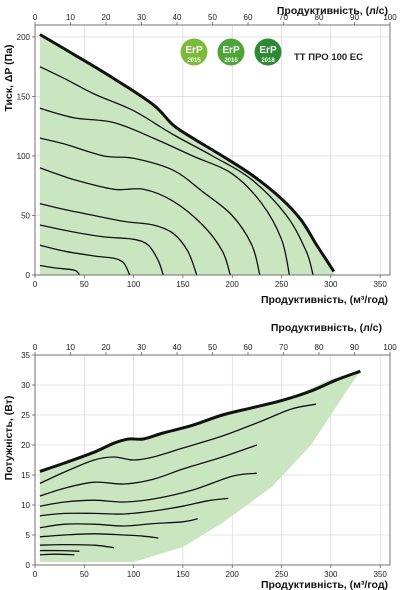 The image size is (400, 590). Describe the element at coordinates (231, 61) in the screenshot. I see `erp-2016-badge-year: 2016` at that location.